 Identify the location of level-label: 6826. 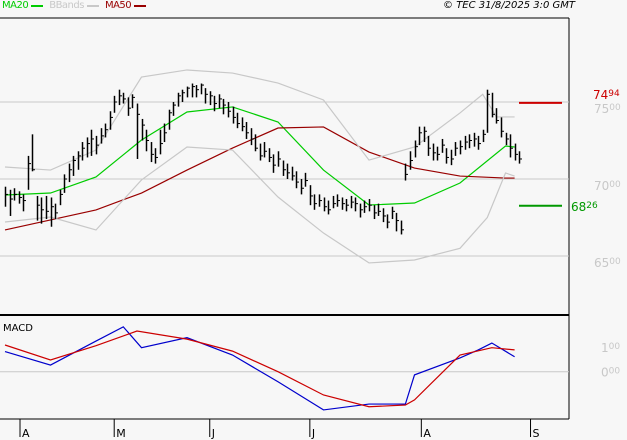
(584, 207).